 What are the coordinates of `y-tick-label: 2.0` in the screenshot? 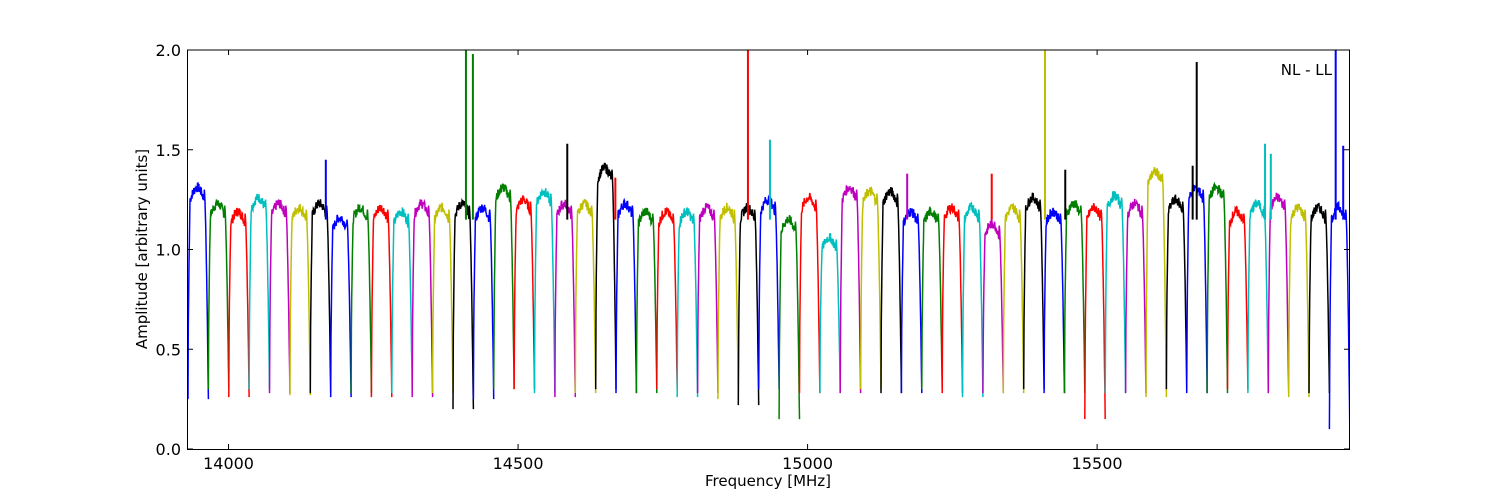 It's located at (168, 50).